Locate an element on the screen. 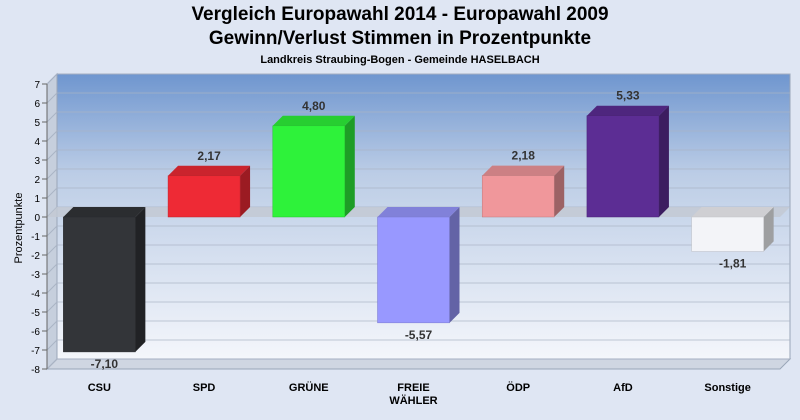  x-tick-label: SPD is located at coordinates (204, 388).